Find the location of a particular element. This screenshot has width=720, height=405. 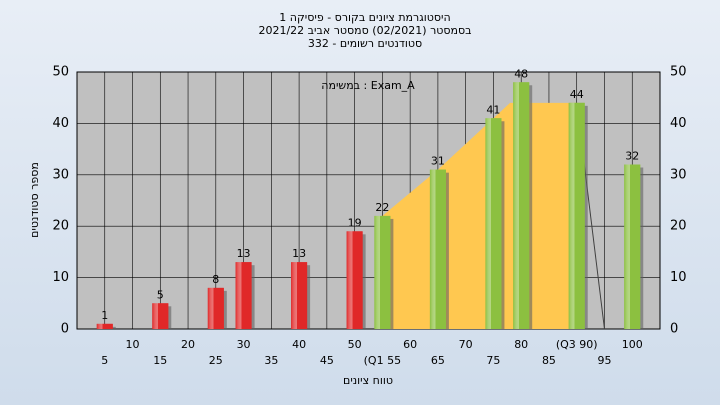

data-label: 48 is located at coordinates (521, 73).